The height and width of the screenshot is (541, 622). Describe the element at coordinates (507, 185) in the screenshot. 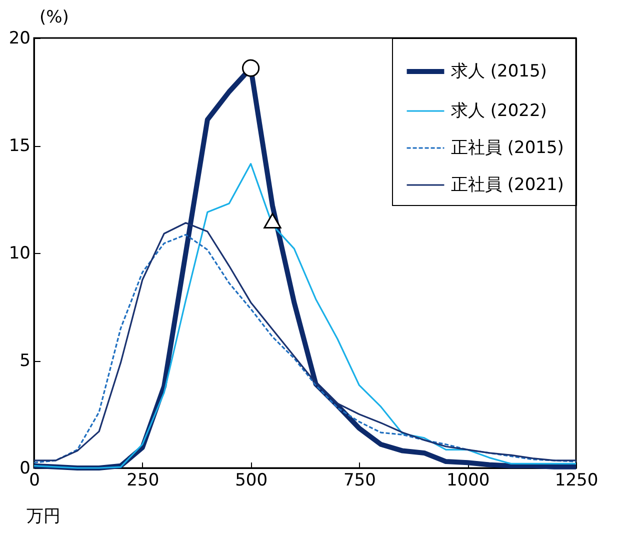

I see `legend-label: 正社員 (2021)` at that location.